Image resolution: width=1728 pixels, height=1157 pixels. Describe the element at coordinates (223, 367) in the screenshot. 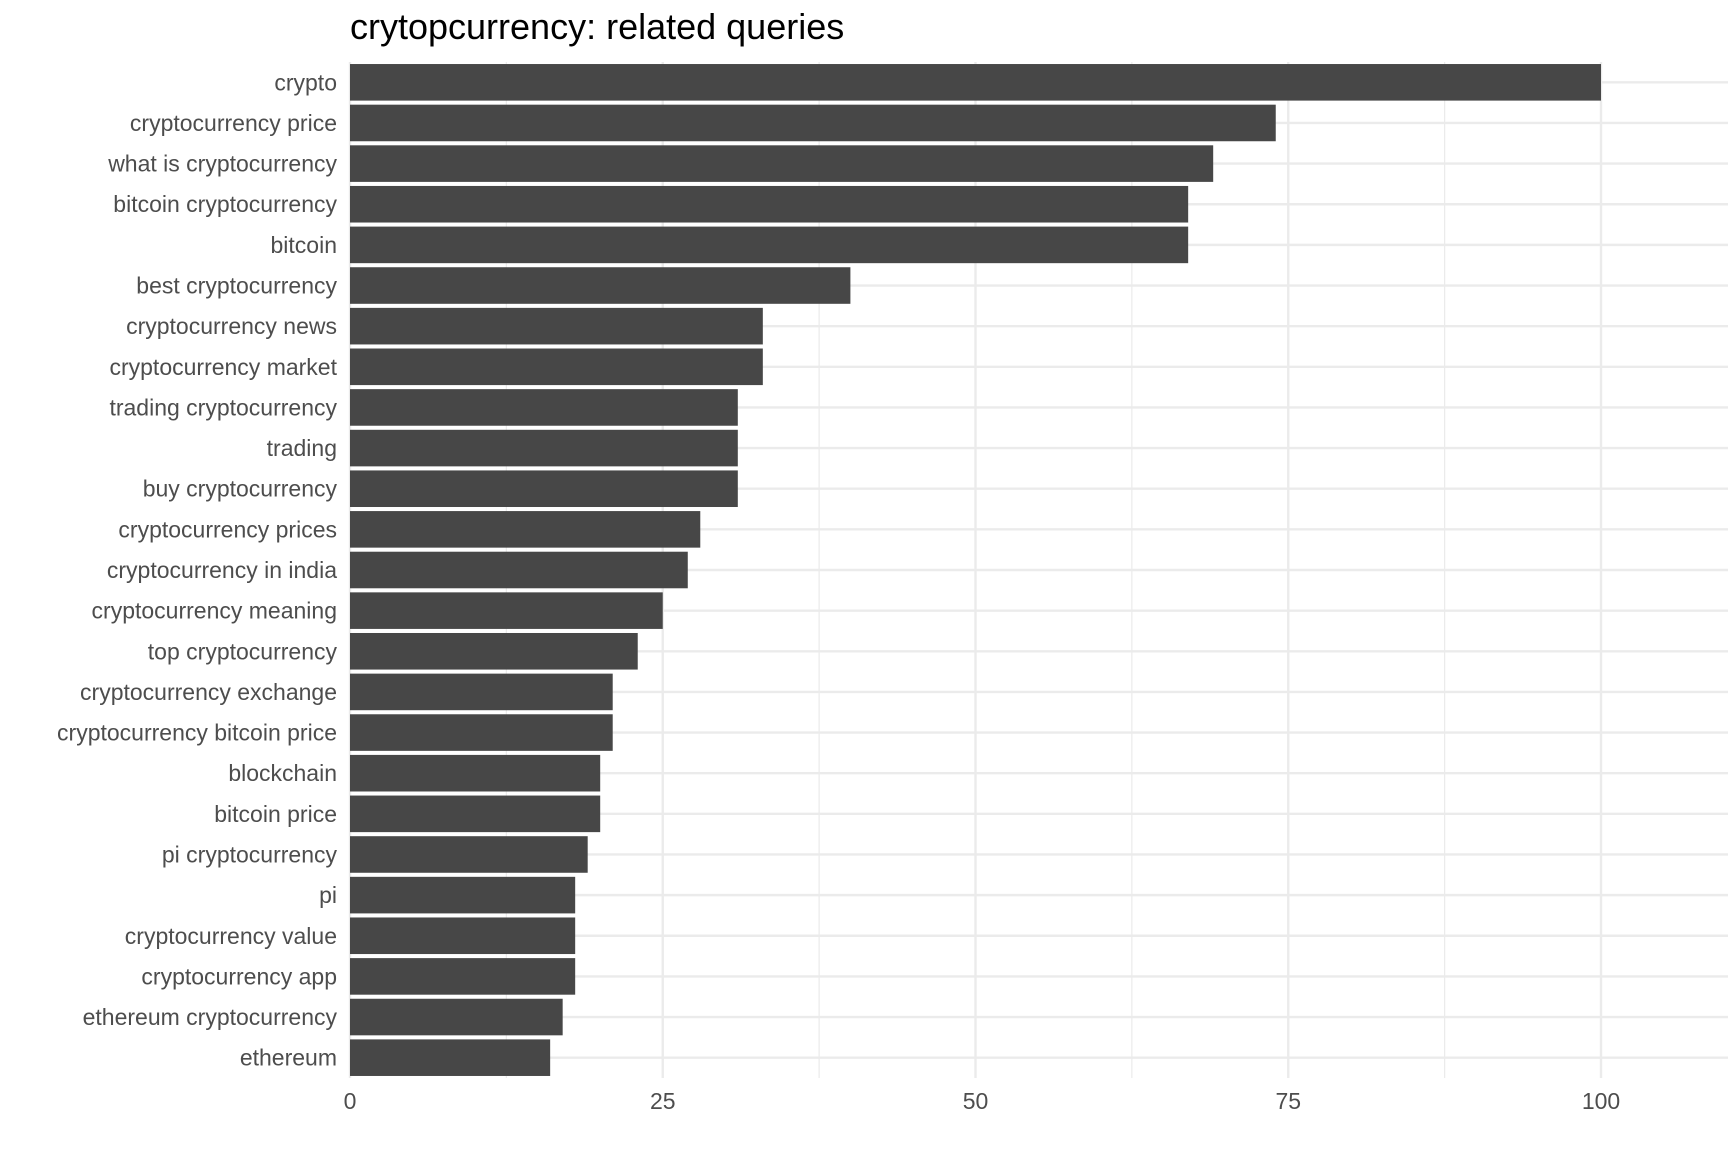

I see `category-label: cryptocurrency market` at that location.